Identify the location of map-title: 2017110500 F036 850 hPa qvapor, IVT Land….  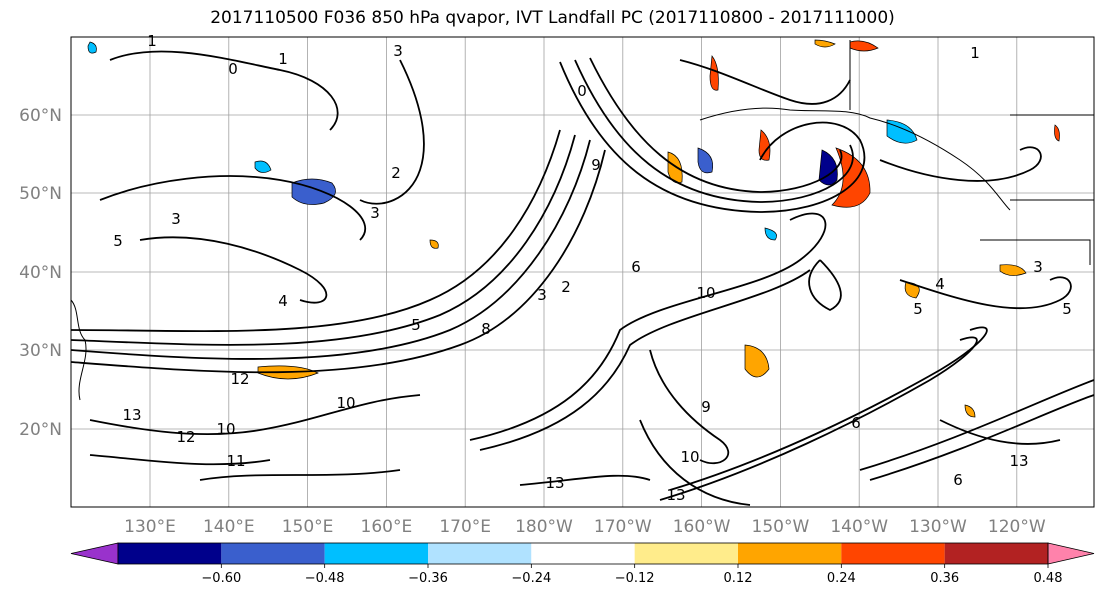
(552, 18).